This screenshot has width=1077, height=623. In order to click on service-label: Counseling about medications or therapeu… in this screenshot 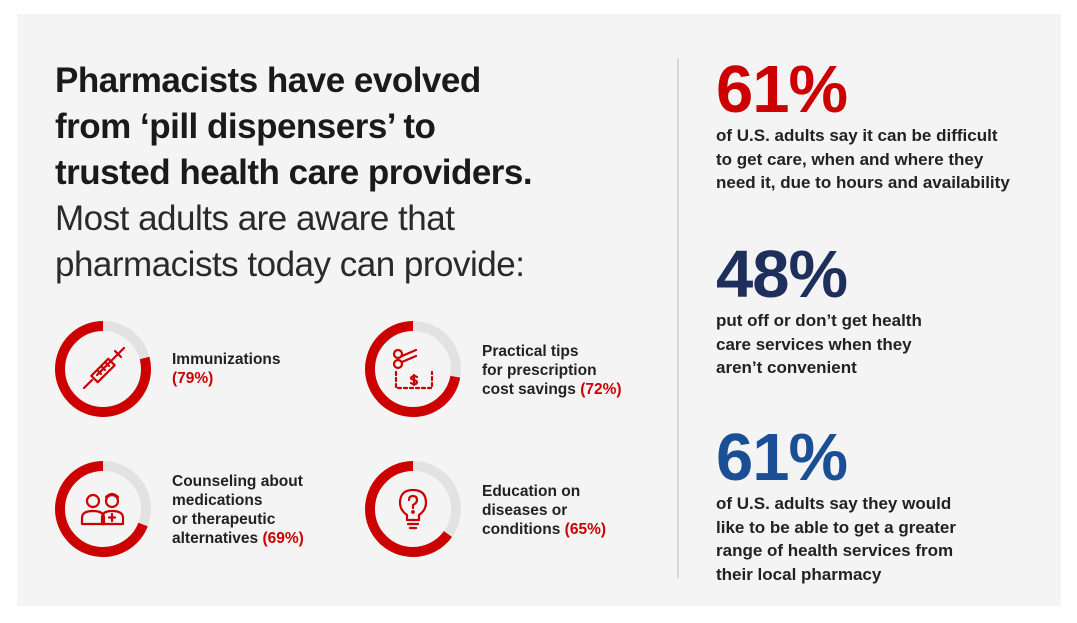, I will do `click(238, 510)`.